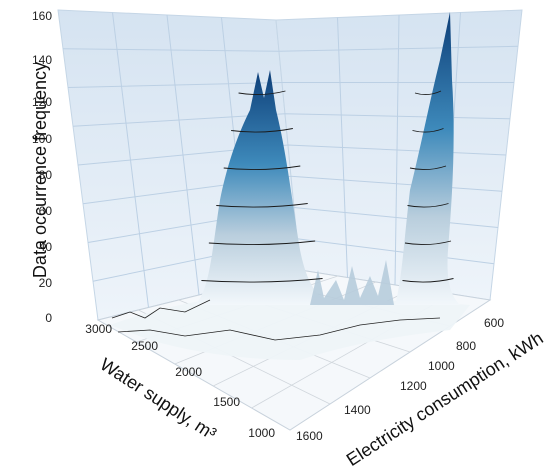 The height and width of the screenshot is (476, 550). What do you see at coordinates (98, 329) in the screenshot?
I see `water-tick: 3000` at bounding box center [98, 329].